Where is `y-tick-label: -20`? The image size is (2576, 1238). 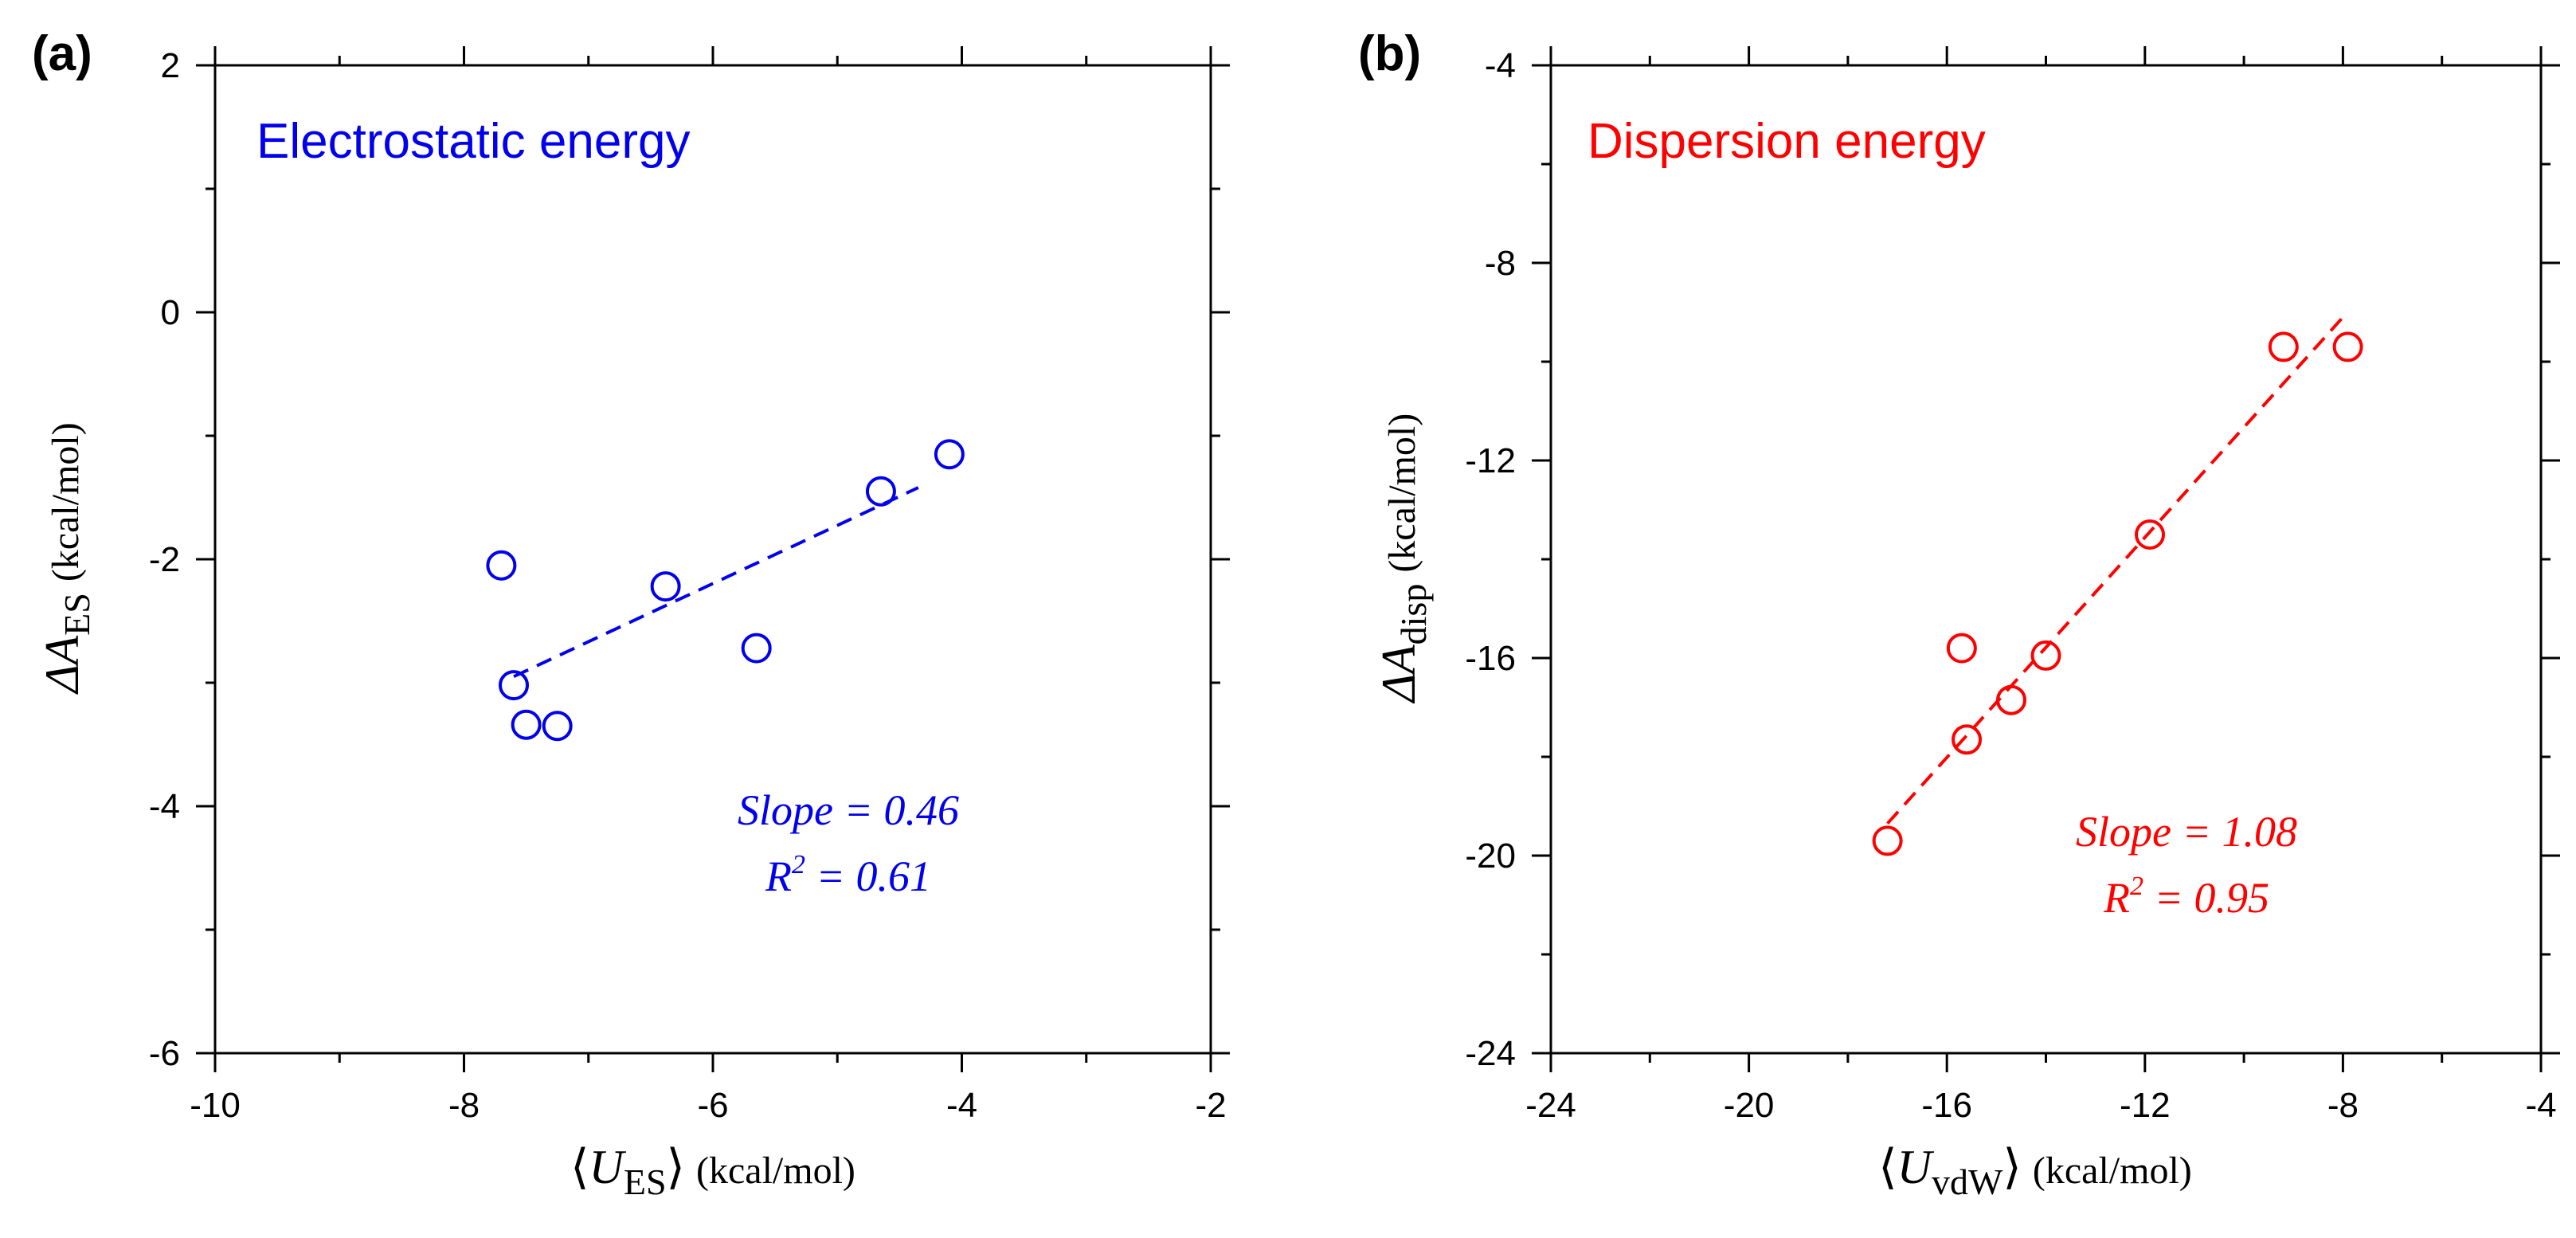 y-tick-label: -20 is located at coordinates (1490, 856).